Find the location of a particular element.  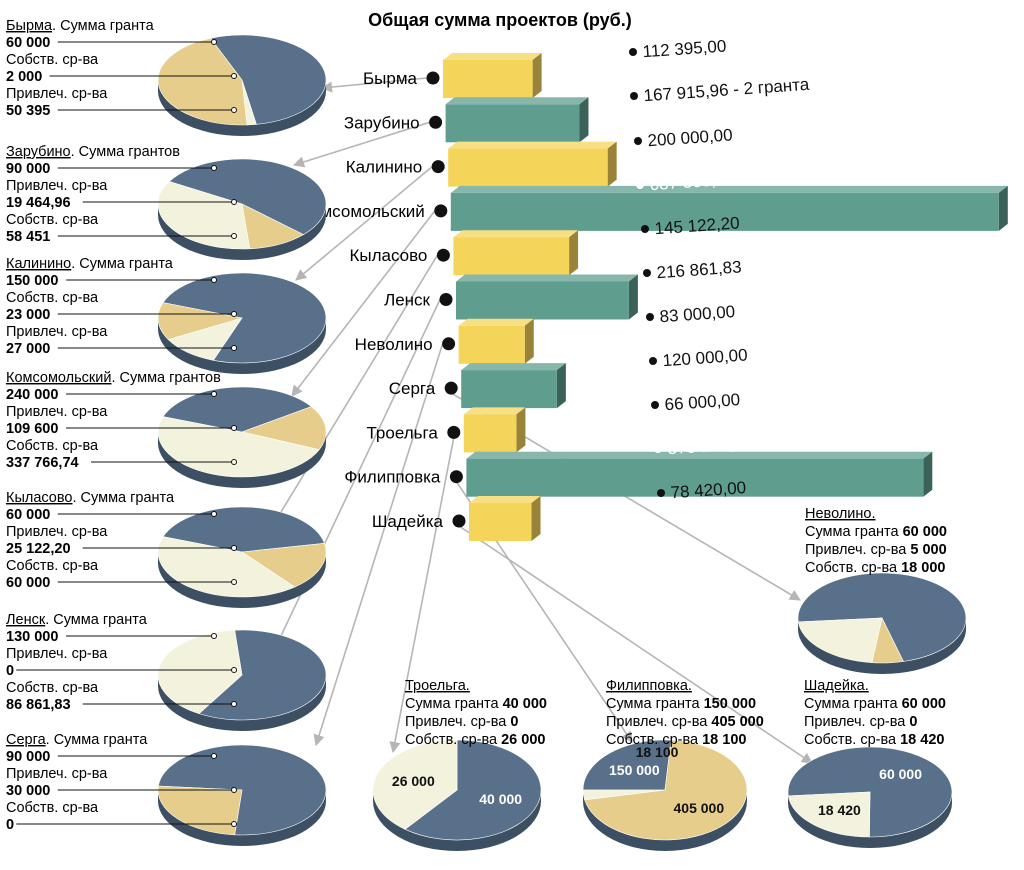

pie-legend-title: Ленск. Сумма гранта is located at coordinates (77, 620).